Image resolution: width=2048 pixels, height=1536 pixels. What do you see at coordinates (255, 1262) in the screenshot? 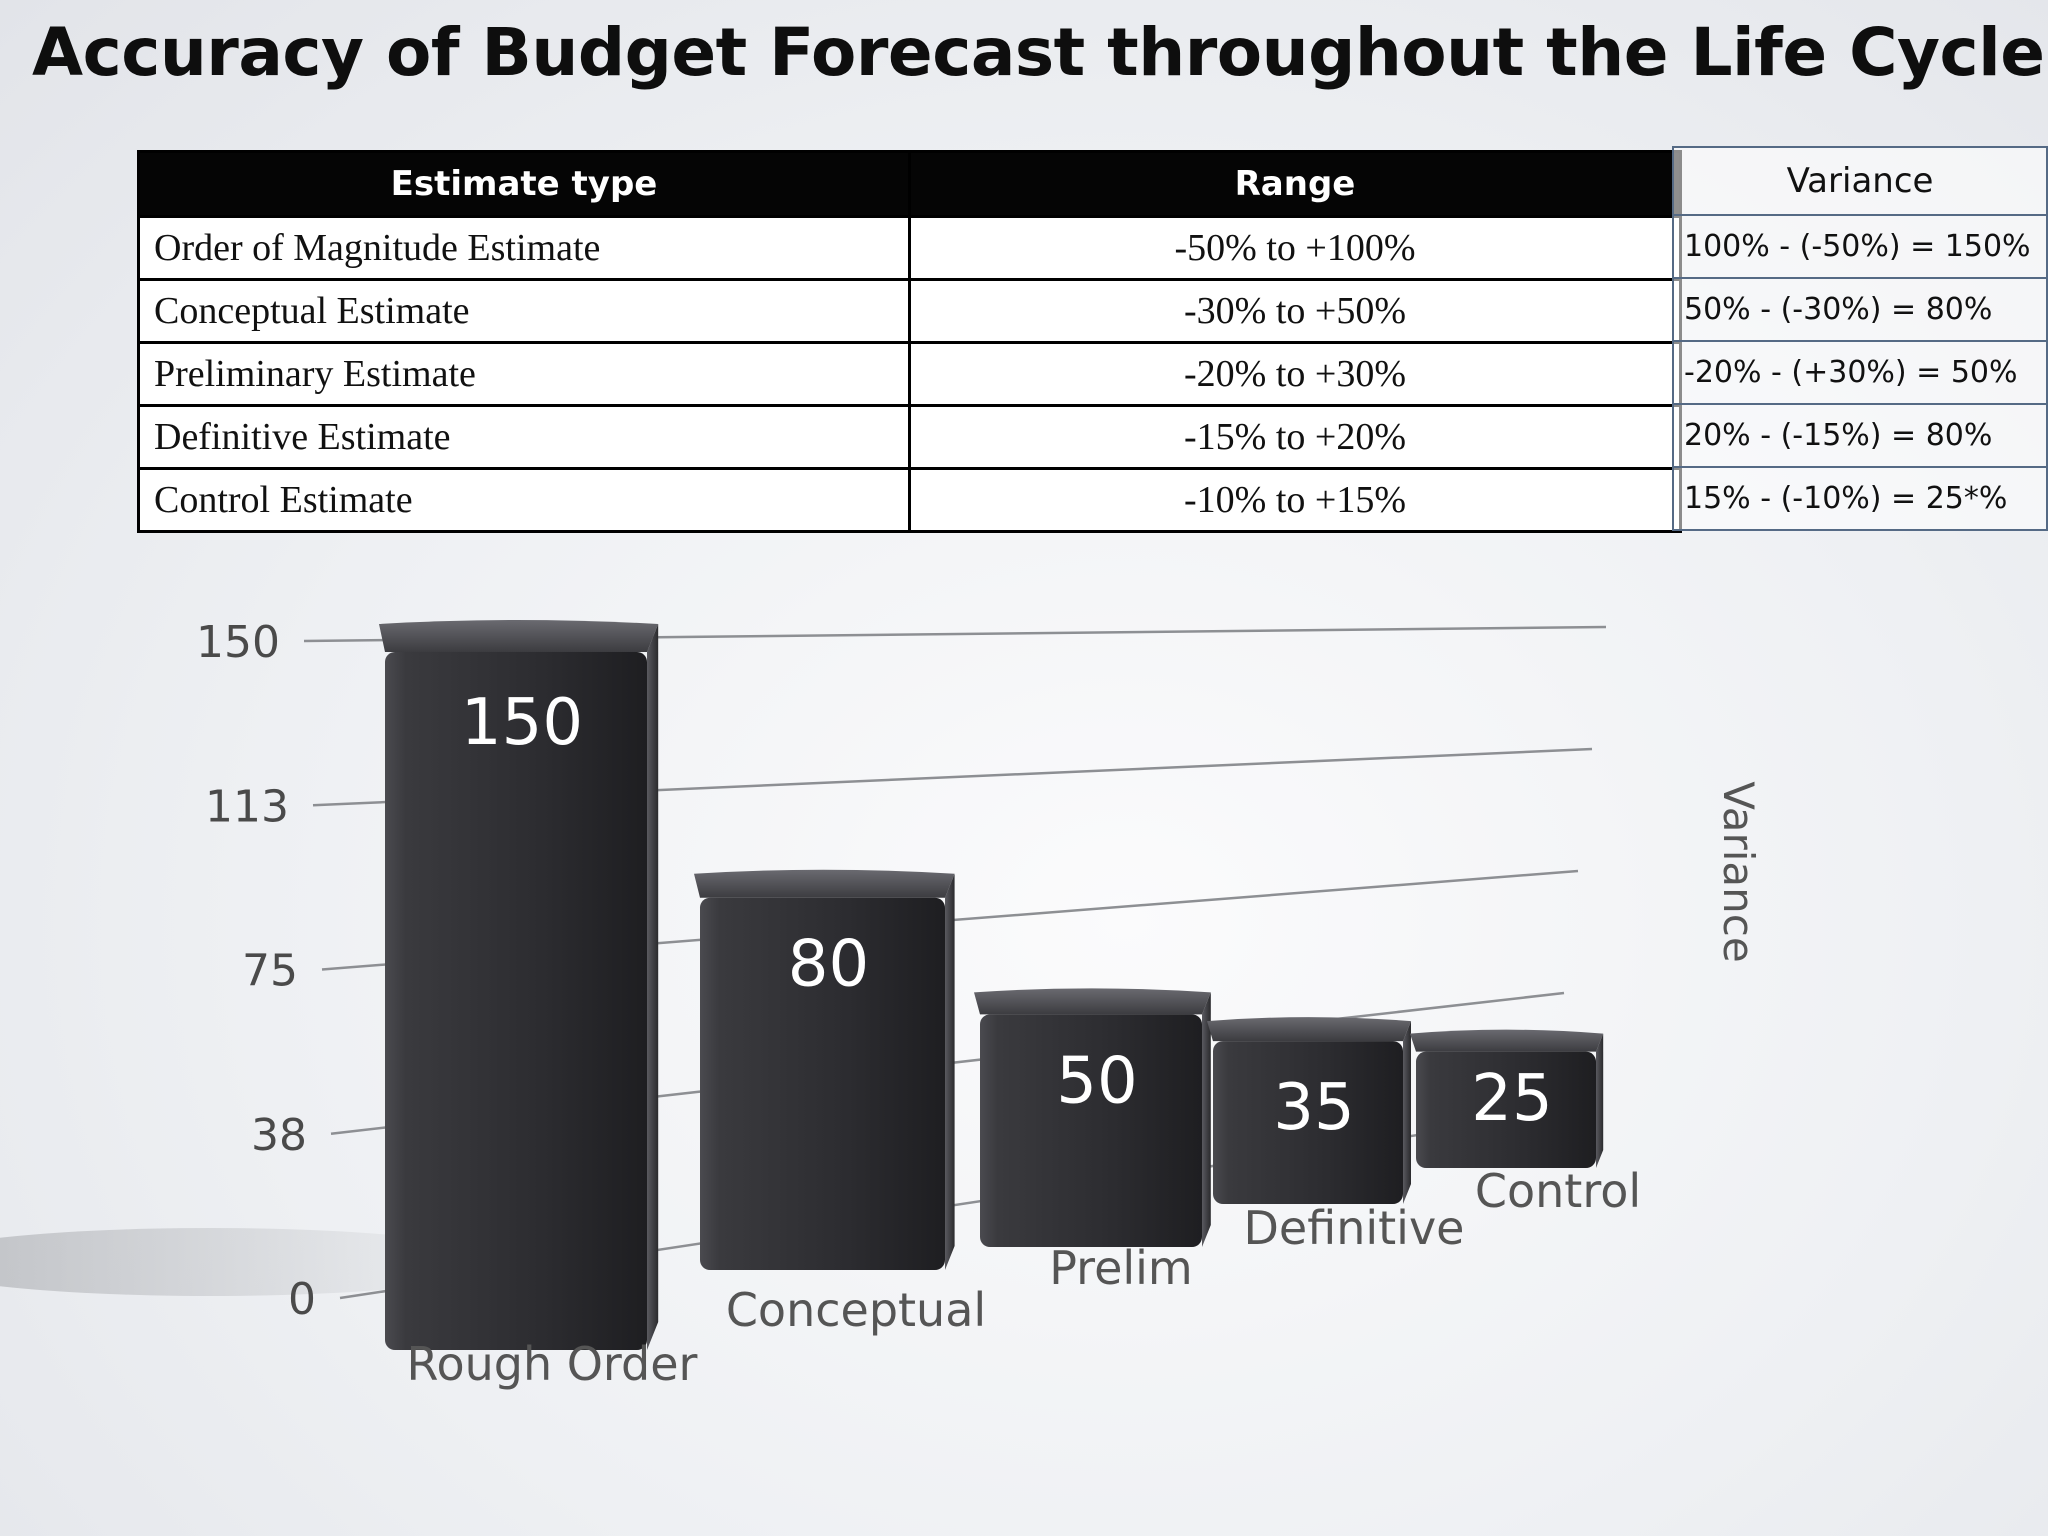
I see `floor-shadow` at bounding box center [255, 1262].